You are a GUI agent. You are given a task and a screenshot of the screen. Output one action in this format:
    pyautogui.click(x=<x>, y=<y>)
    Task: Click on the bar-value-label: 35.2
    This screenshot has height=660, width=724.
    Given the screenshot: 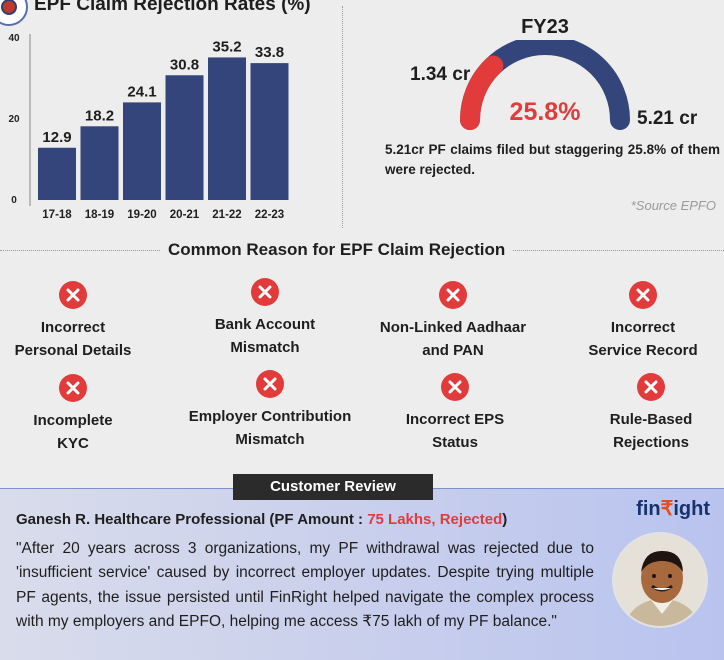 What is the action you would take?
    pyautogui.click(x=226, y=46)
    